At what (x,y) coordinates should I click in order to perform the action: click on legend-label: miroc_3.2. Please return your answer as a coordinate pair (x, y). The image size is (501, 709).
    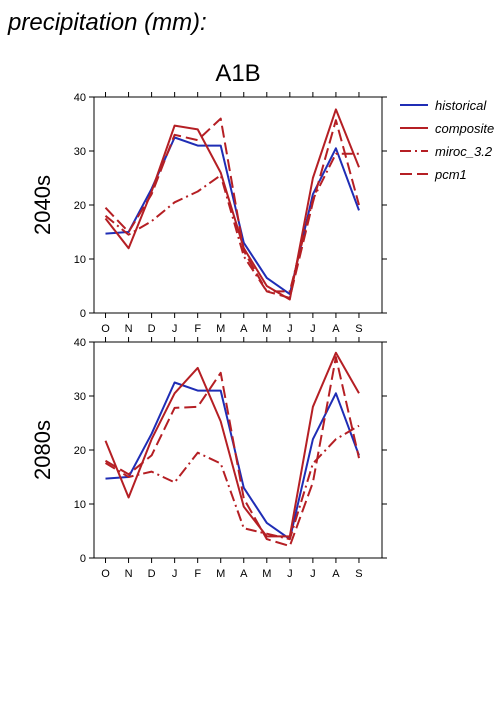
    Looking at the image, I should click on (464, 151).